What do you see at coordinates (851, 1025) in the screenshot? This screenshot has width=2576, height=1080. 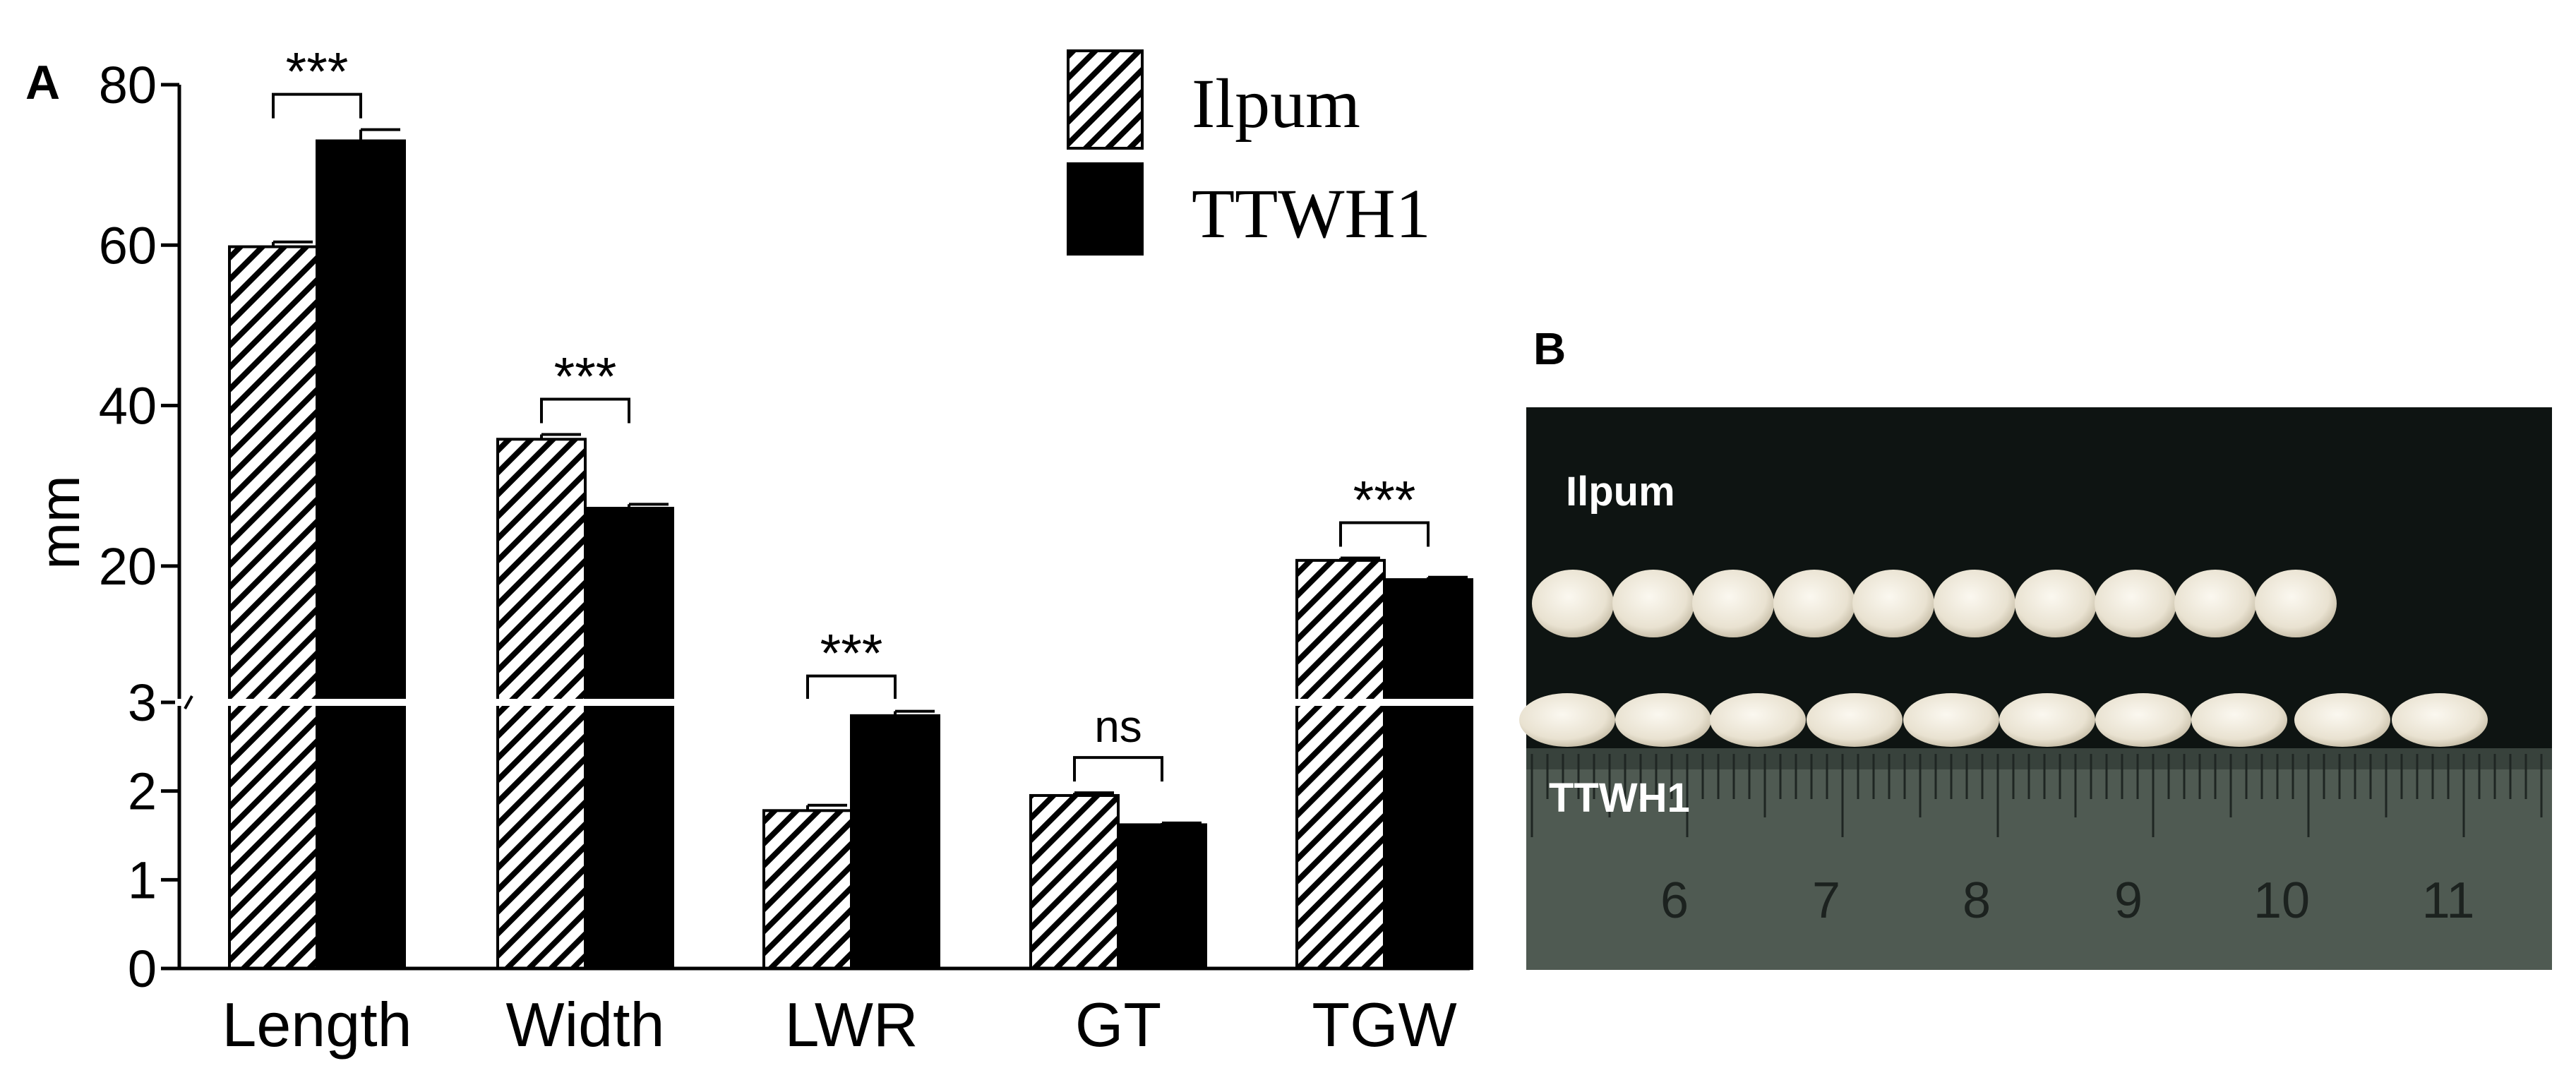 I see `x-category-label: LWR` at bounding box center [851, 1025].